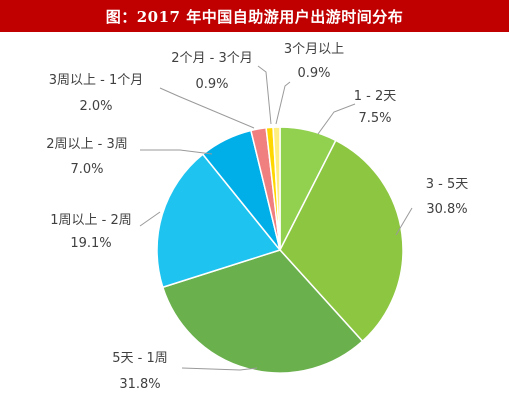 This screenshot has height=405, width=509. Describe the element at coordinates (95, 106) in the screenshot. I see `slice-value-label: 2.0%` at that location.